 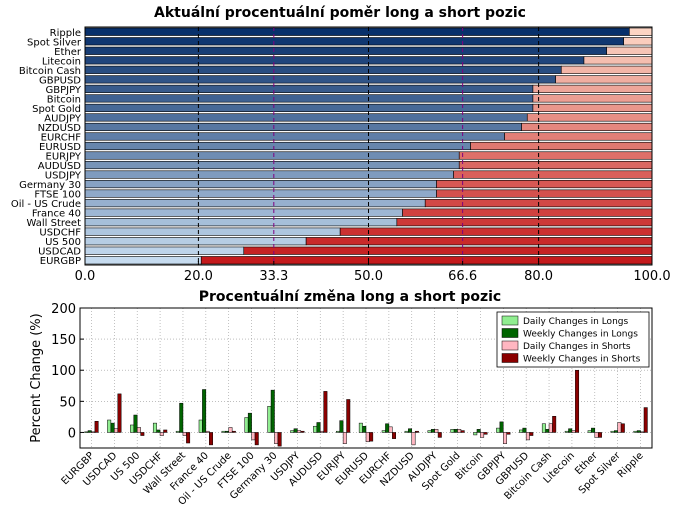 I want to click on bar-weekly-changes-in-longs-eurchf, so click(x=387, y=428).